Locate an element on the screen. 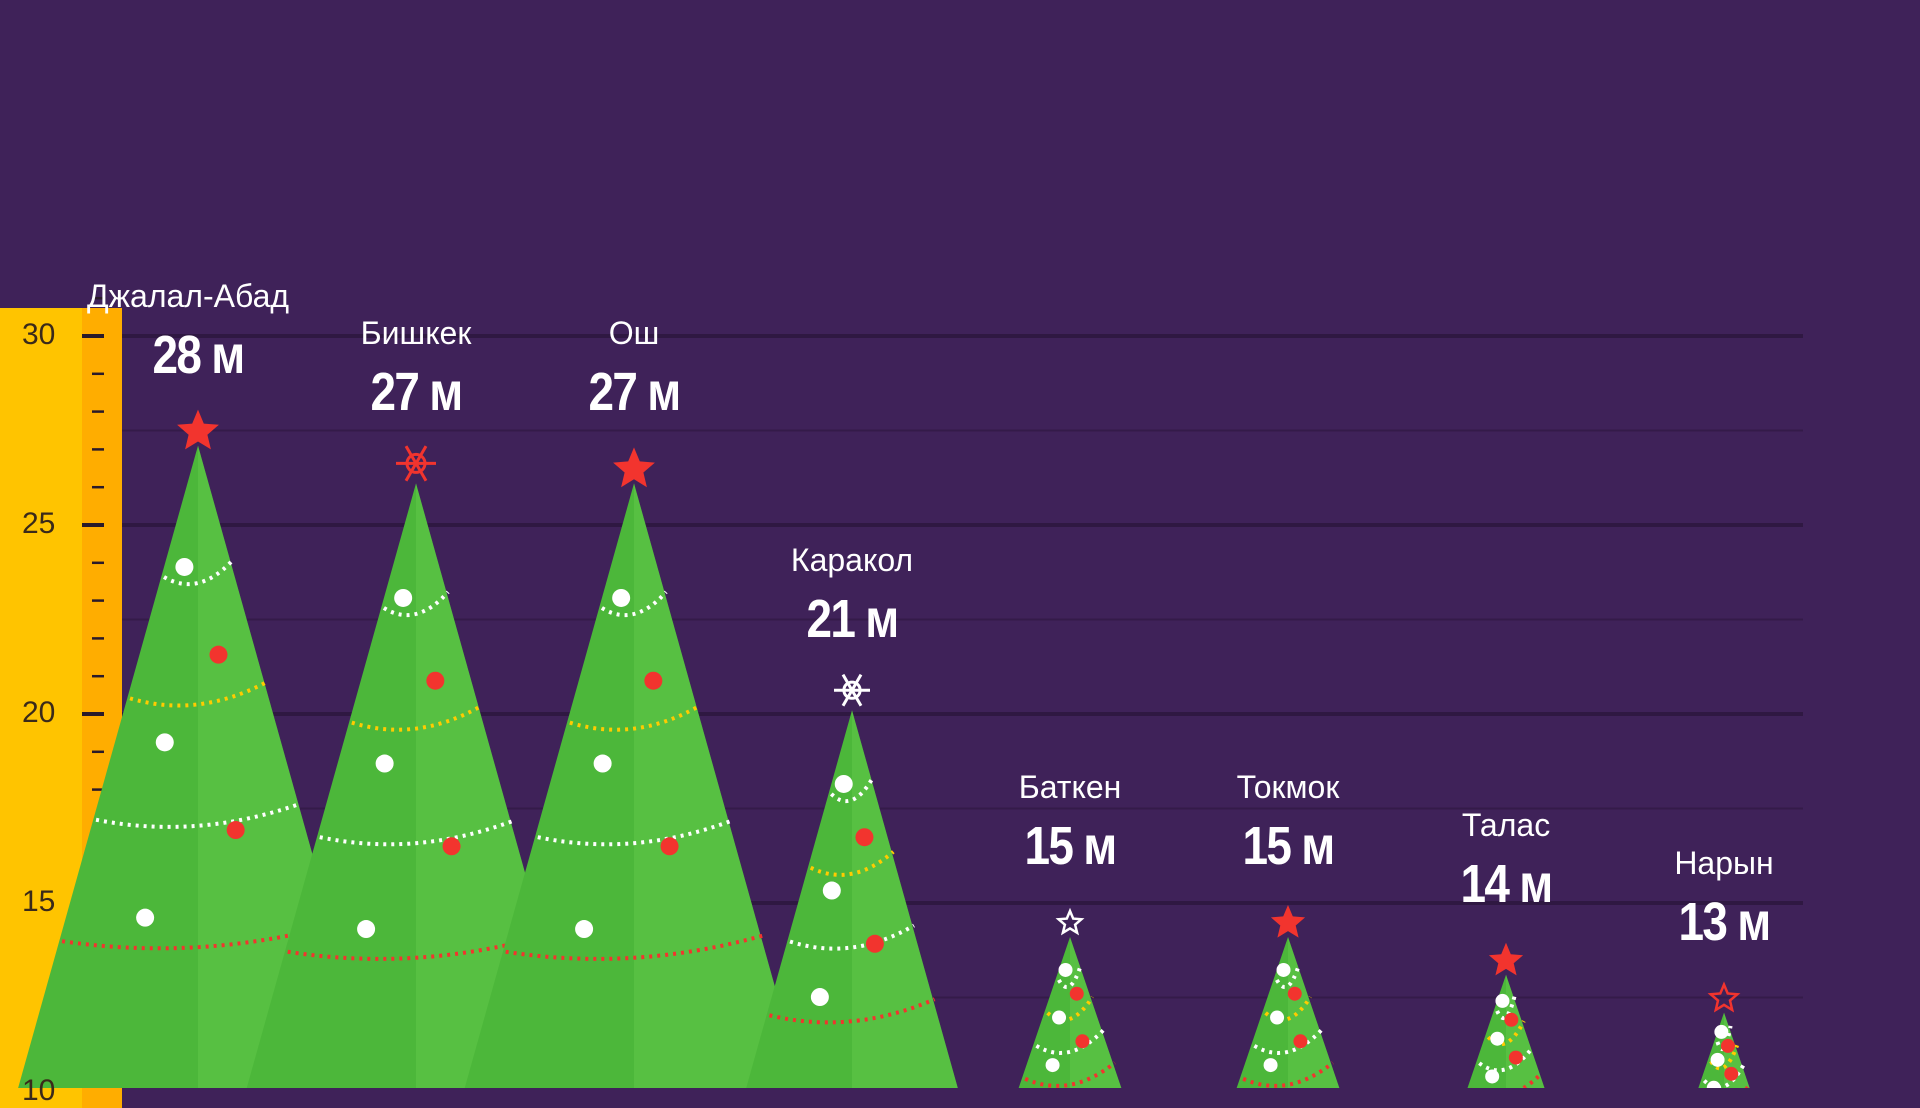 This screenshot has width=1920, height=1108. height-value-label: 21 м is located at coordinates (853, 619).